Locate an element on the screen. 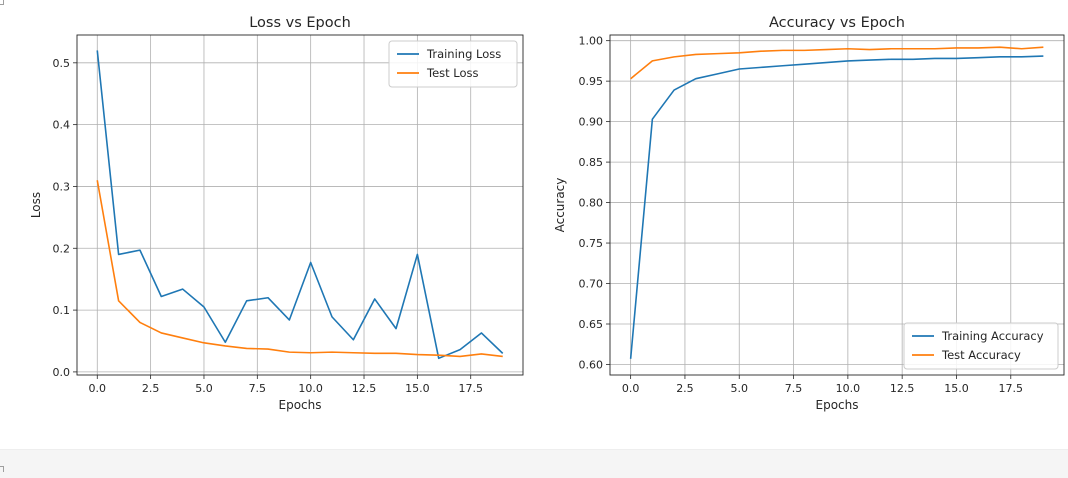  notebook-output-cell-area is located at coordinates (534, 463).